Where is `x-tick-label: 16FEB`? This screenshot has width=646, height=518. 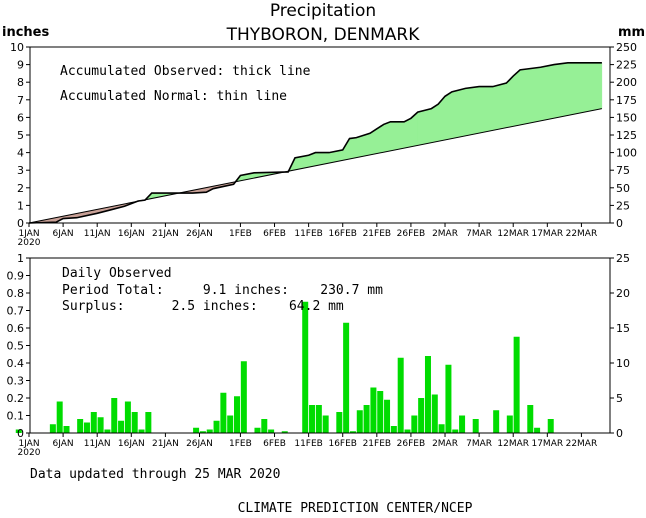
x-tick-label: 16FEB is located at coordinates (342, 444).